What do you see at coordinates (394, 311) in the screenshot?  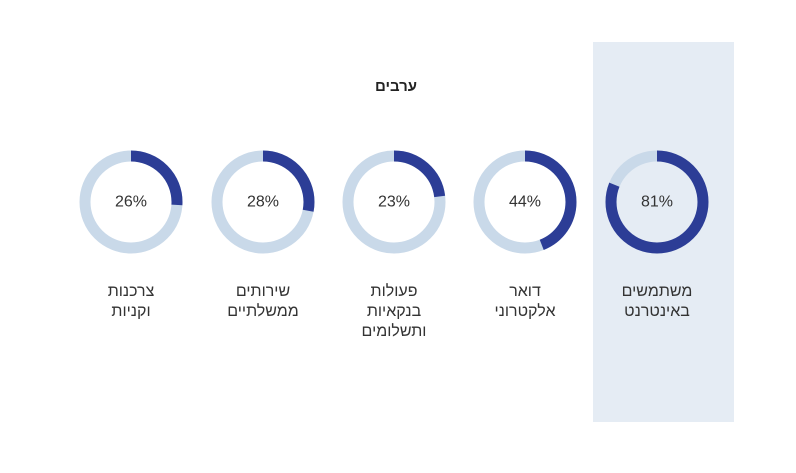 I see `donut-category-label: פעולות בנקאיות ותשלומים` at bounding box center [394, 311].